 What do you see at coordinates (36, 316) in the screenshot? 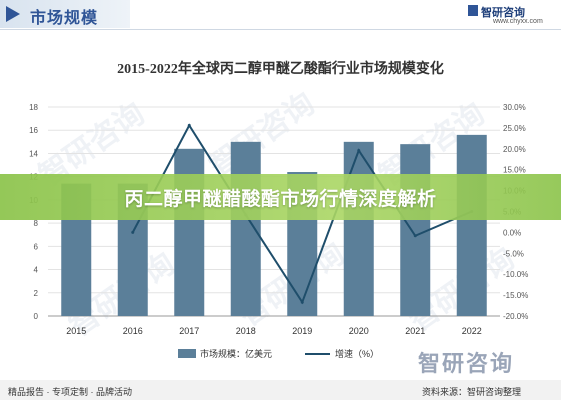
I see `y-tick-label-left: 0` at bounding box center [36, 316].